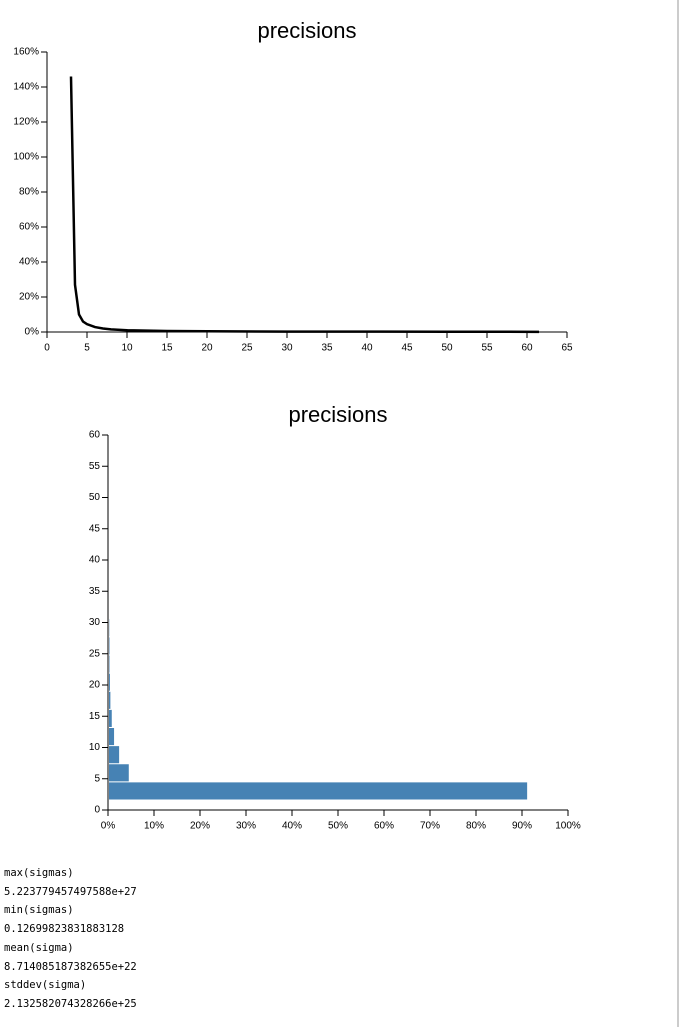 The image size is (680, 1027). Describe the element at coordinates (292, 826) in the screenshot. I see `x-tick-label: 40%` at that location.